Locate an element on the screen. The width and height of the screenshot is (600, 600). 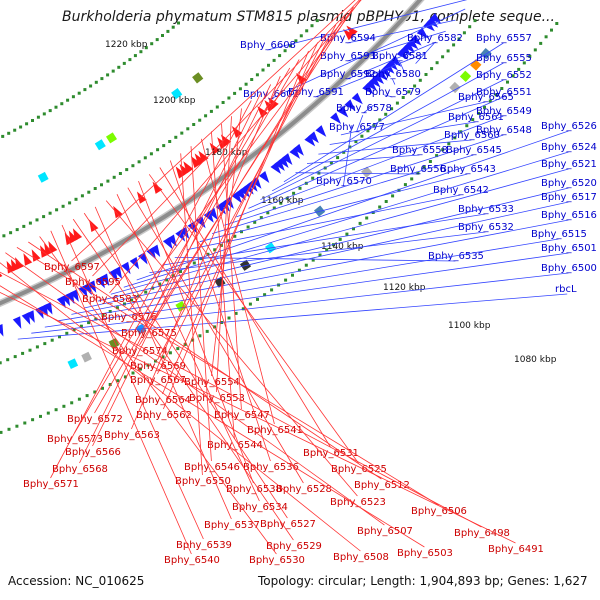
forward-gene-label: Bphy_6593 is located at coordinates (348, 56).